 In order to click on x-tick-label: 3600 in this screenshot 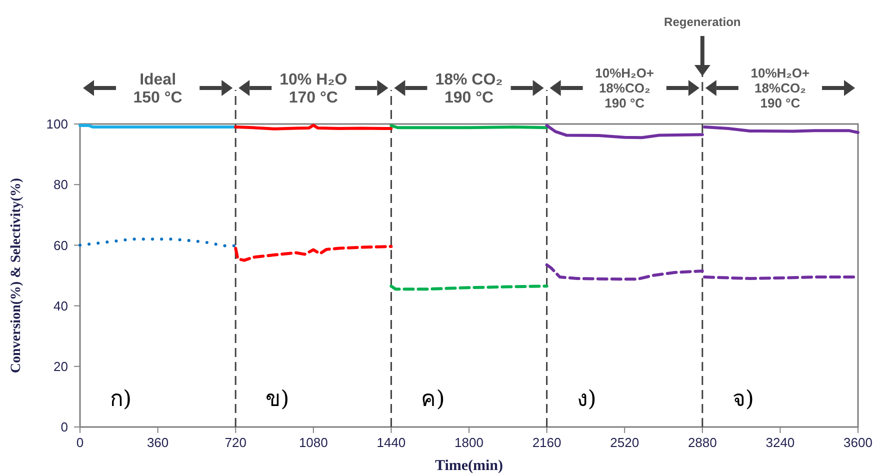, I will do `click(858, 442)`.